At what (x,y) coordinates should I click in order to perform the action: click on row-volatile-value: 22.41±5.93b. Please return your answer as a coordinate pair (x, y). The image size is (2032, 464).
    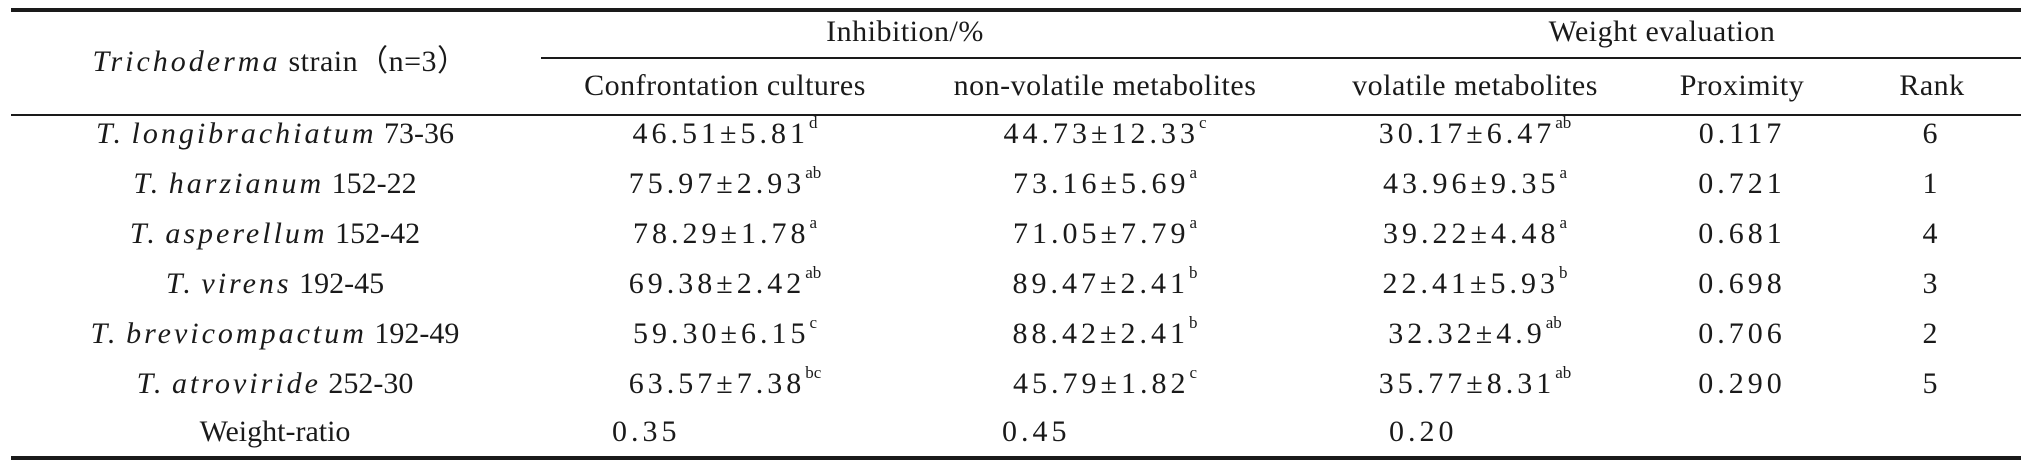
    Looking at the image, I should click on (1475, 281).